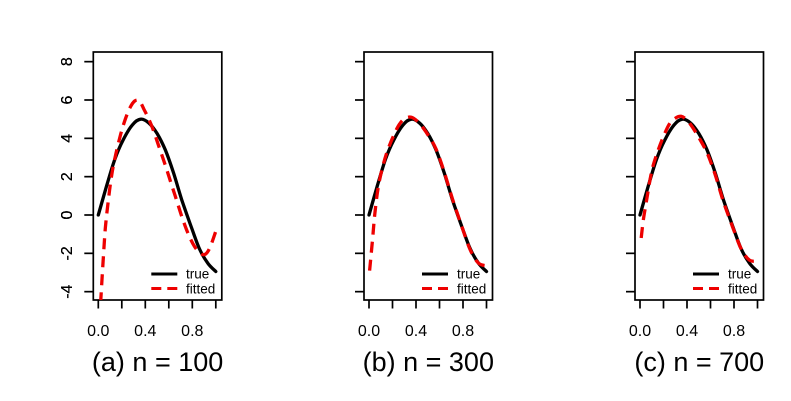  What do you see at coordinates (67, 291) in the screenshot?
I see `y-tick-label: -4` at bounding box center [67, 291].